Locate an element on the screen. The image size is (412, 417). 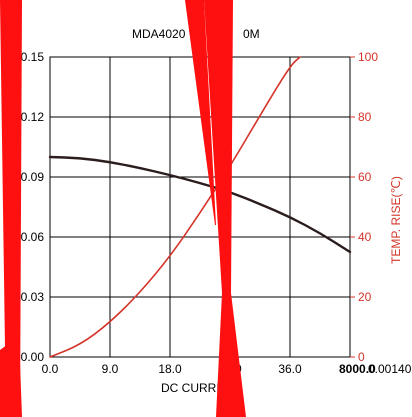
y-tick-label-right: 80 is located at coordinates (365, 117).